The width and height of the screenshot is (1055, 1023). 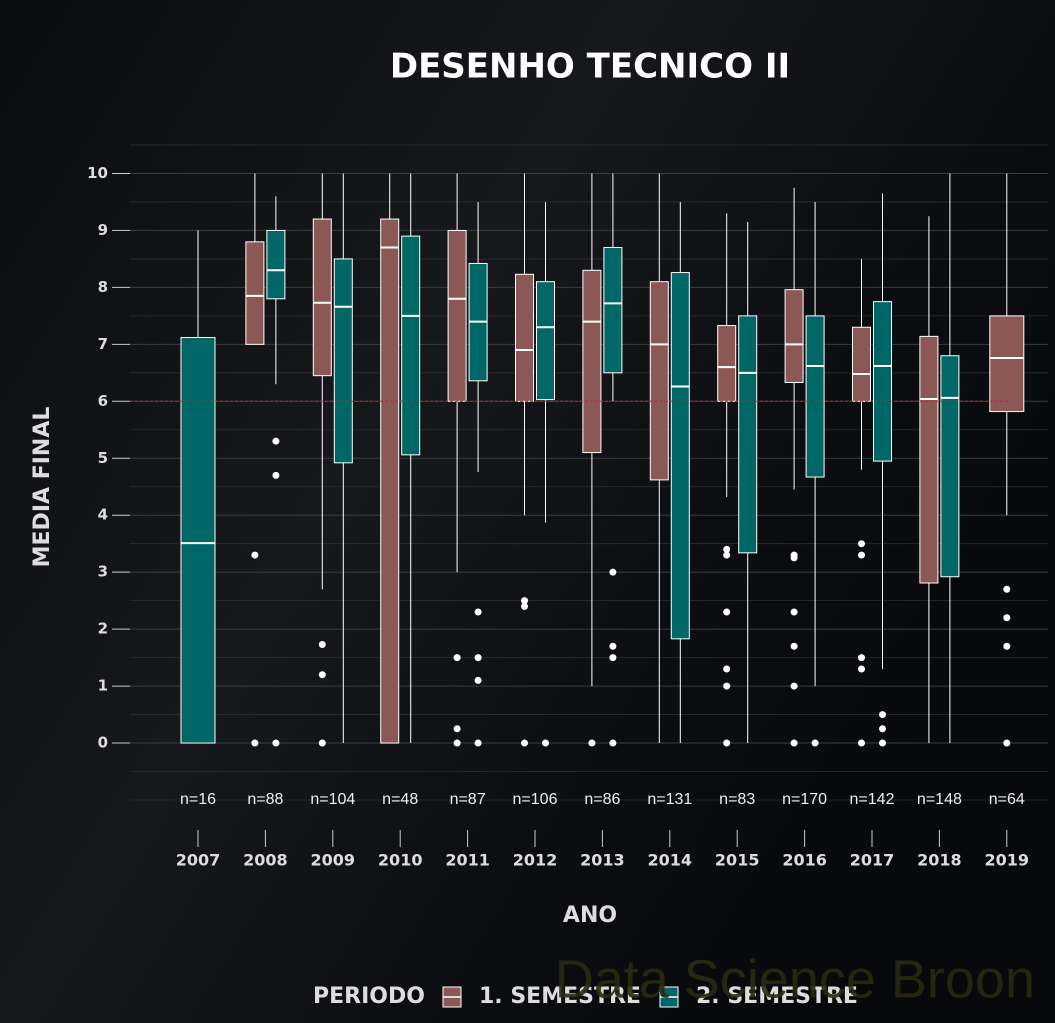 What do you see at coordinates (872, 860) in the screenshot?
I see `x-tick-label: 2017` at bounding box center [872, 860].